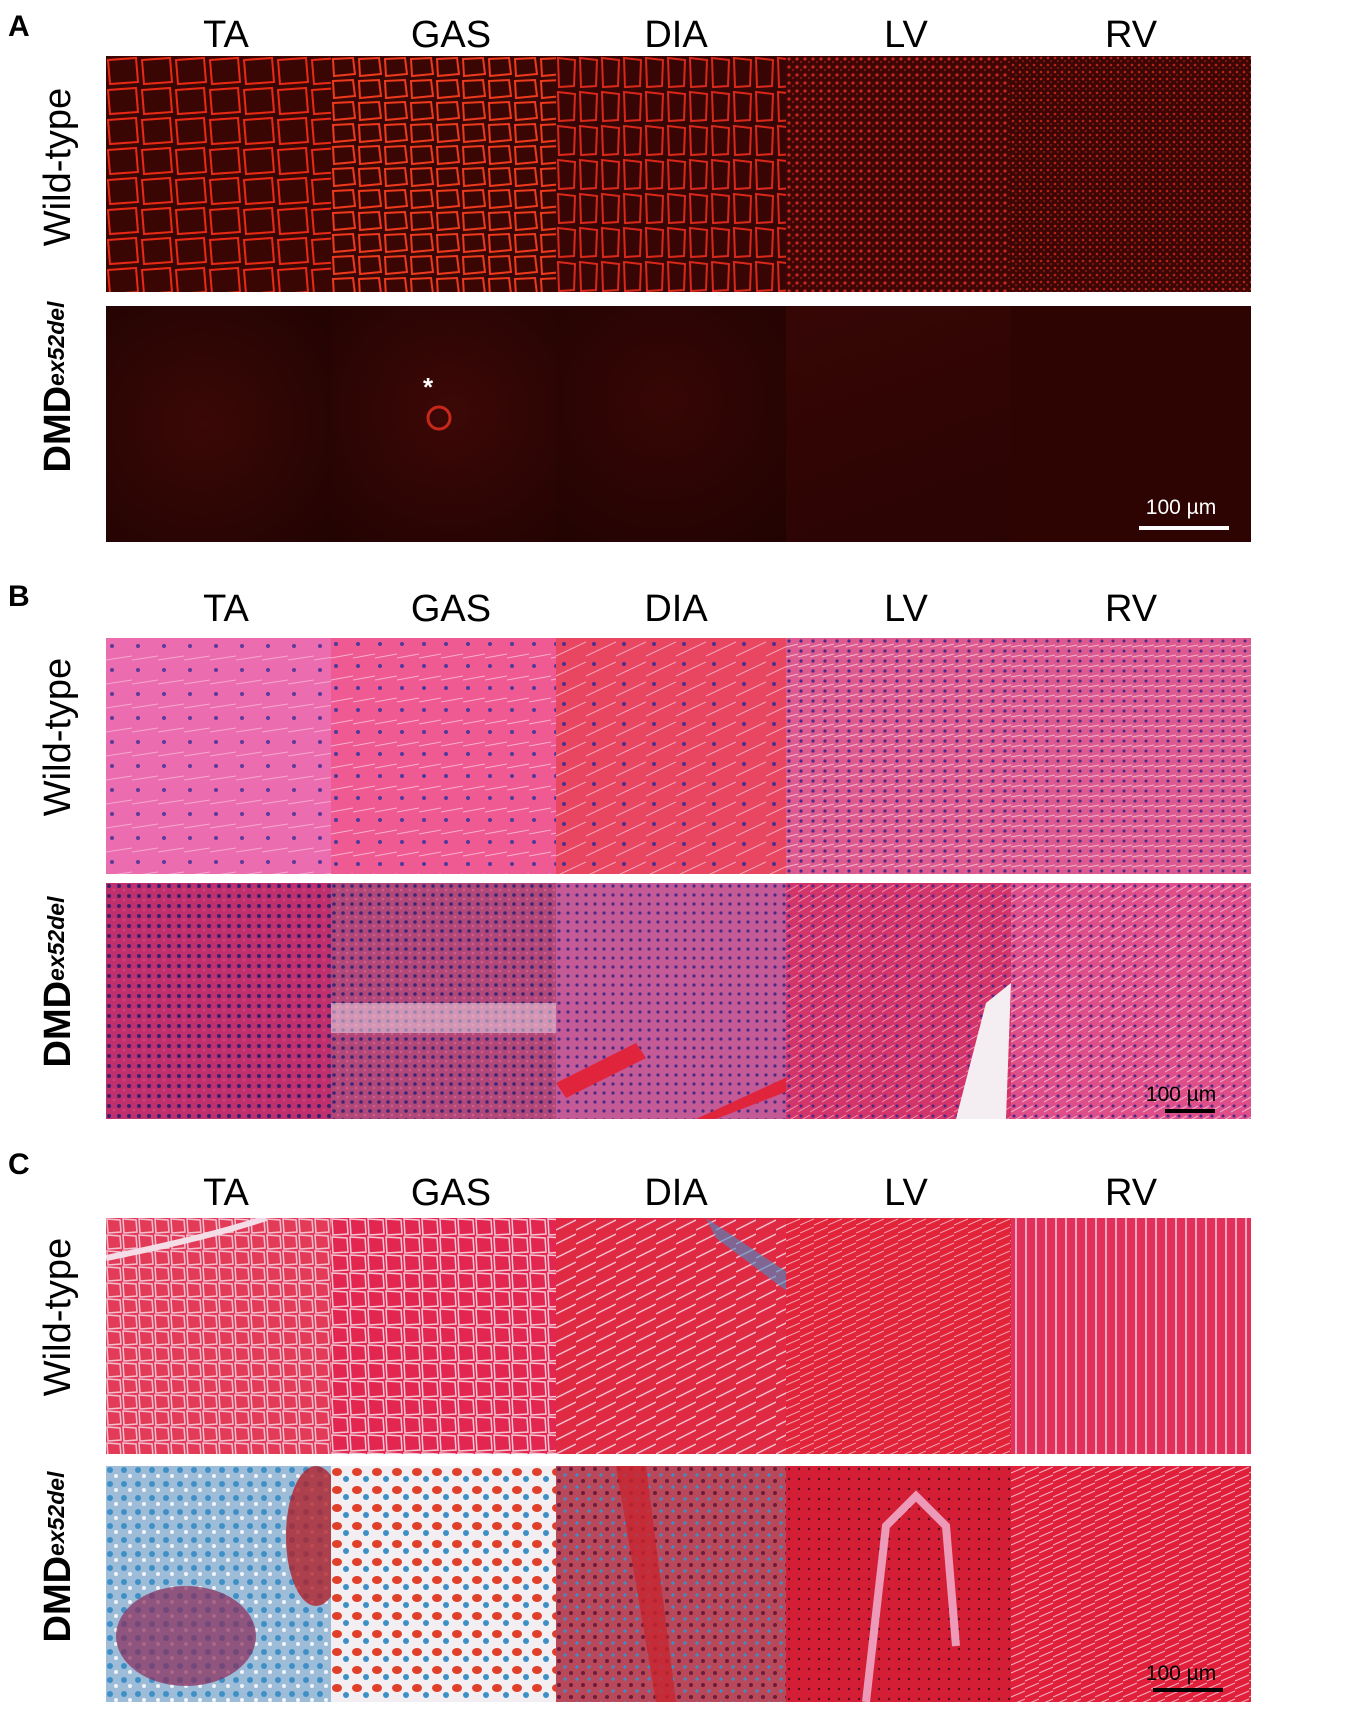 This screenshot has width=1371, height=1730. I want to click on micrograph-c-dmd-ta, so click(226, 1584).